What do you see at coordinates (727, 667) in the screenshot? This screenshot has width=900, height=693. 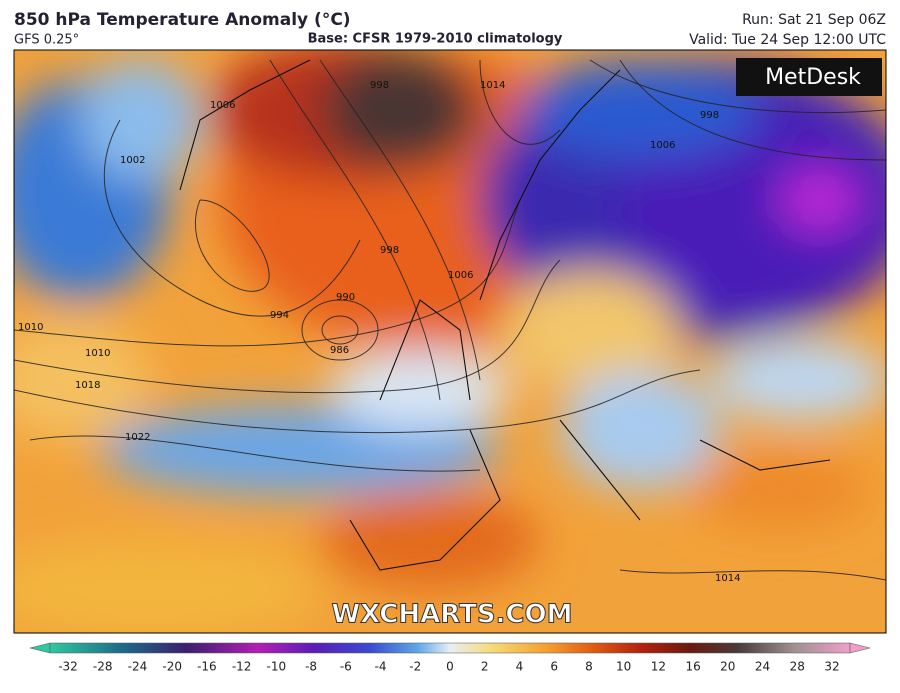 I see `colorbar-tick-label: 20` at bounding box center [727, 667].